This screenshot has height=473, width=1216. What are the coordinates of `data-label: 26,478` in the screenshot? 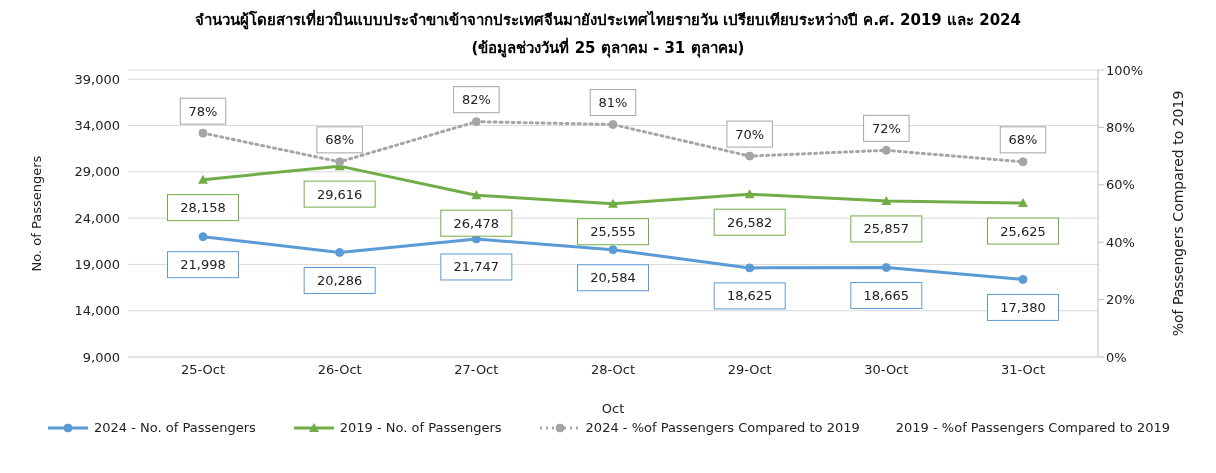 It's located at (476, 223).